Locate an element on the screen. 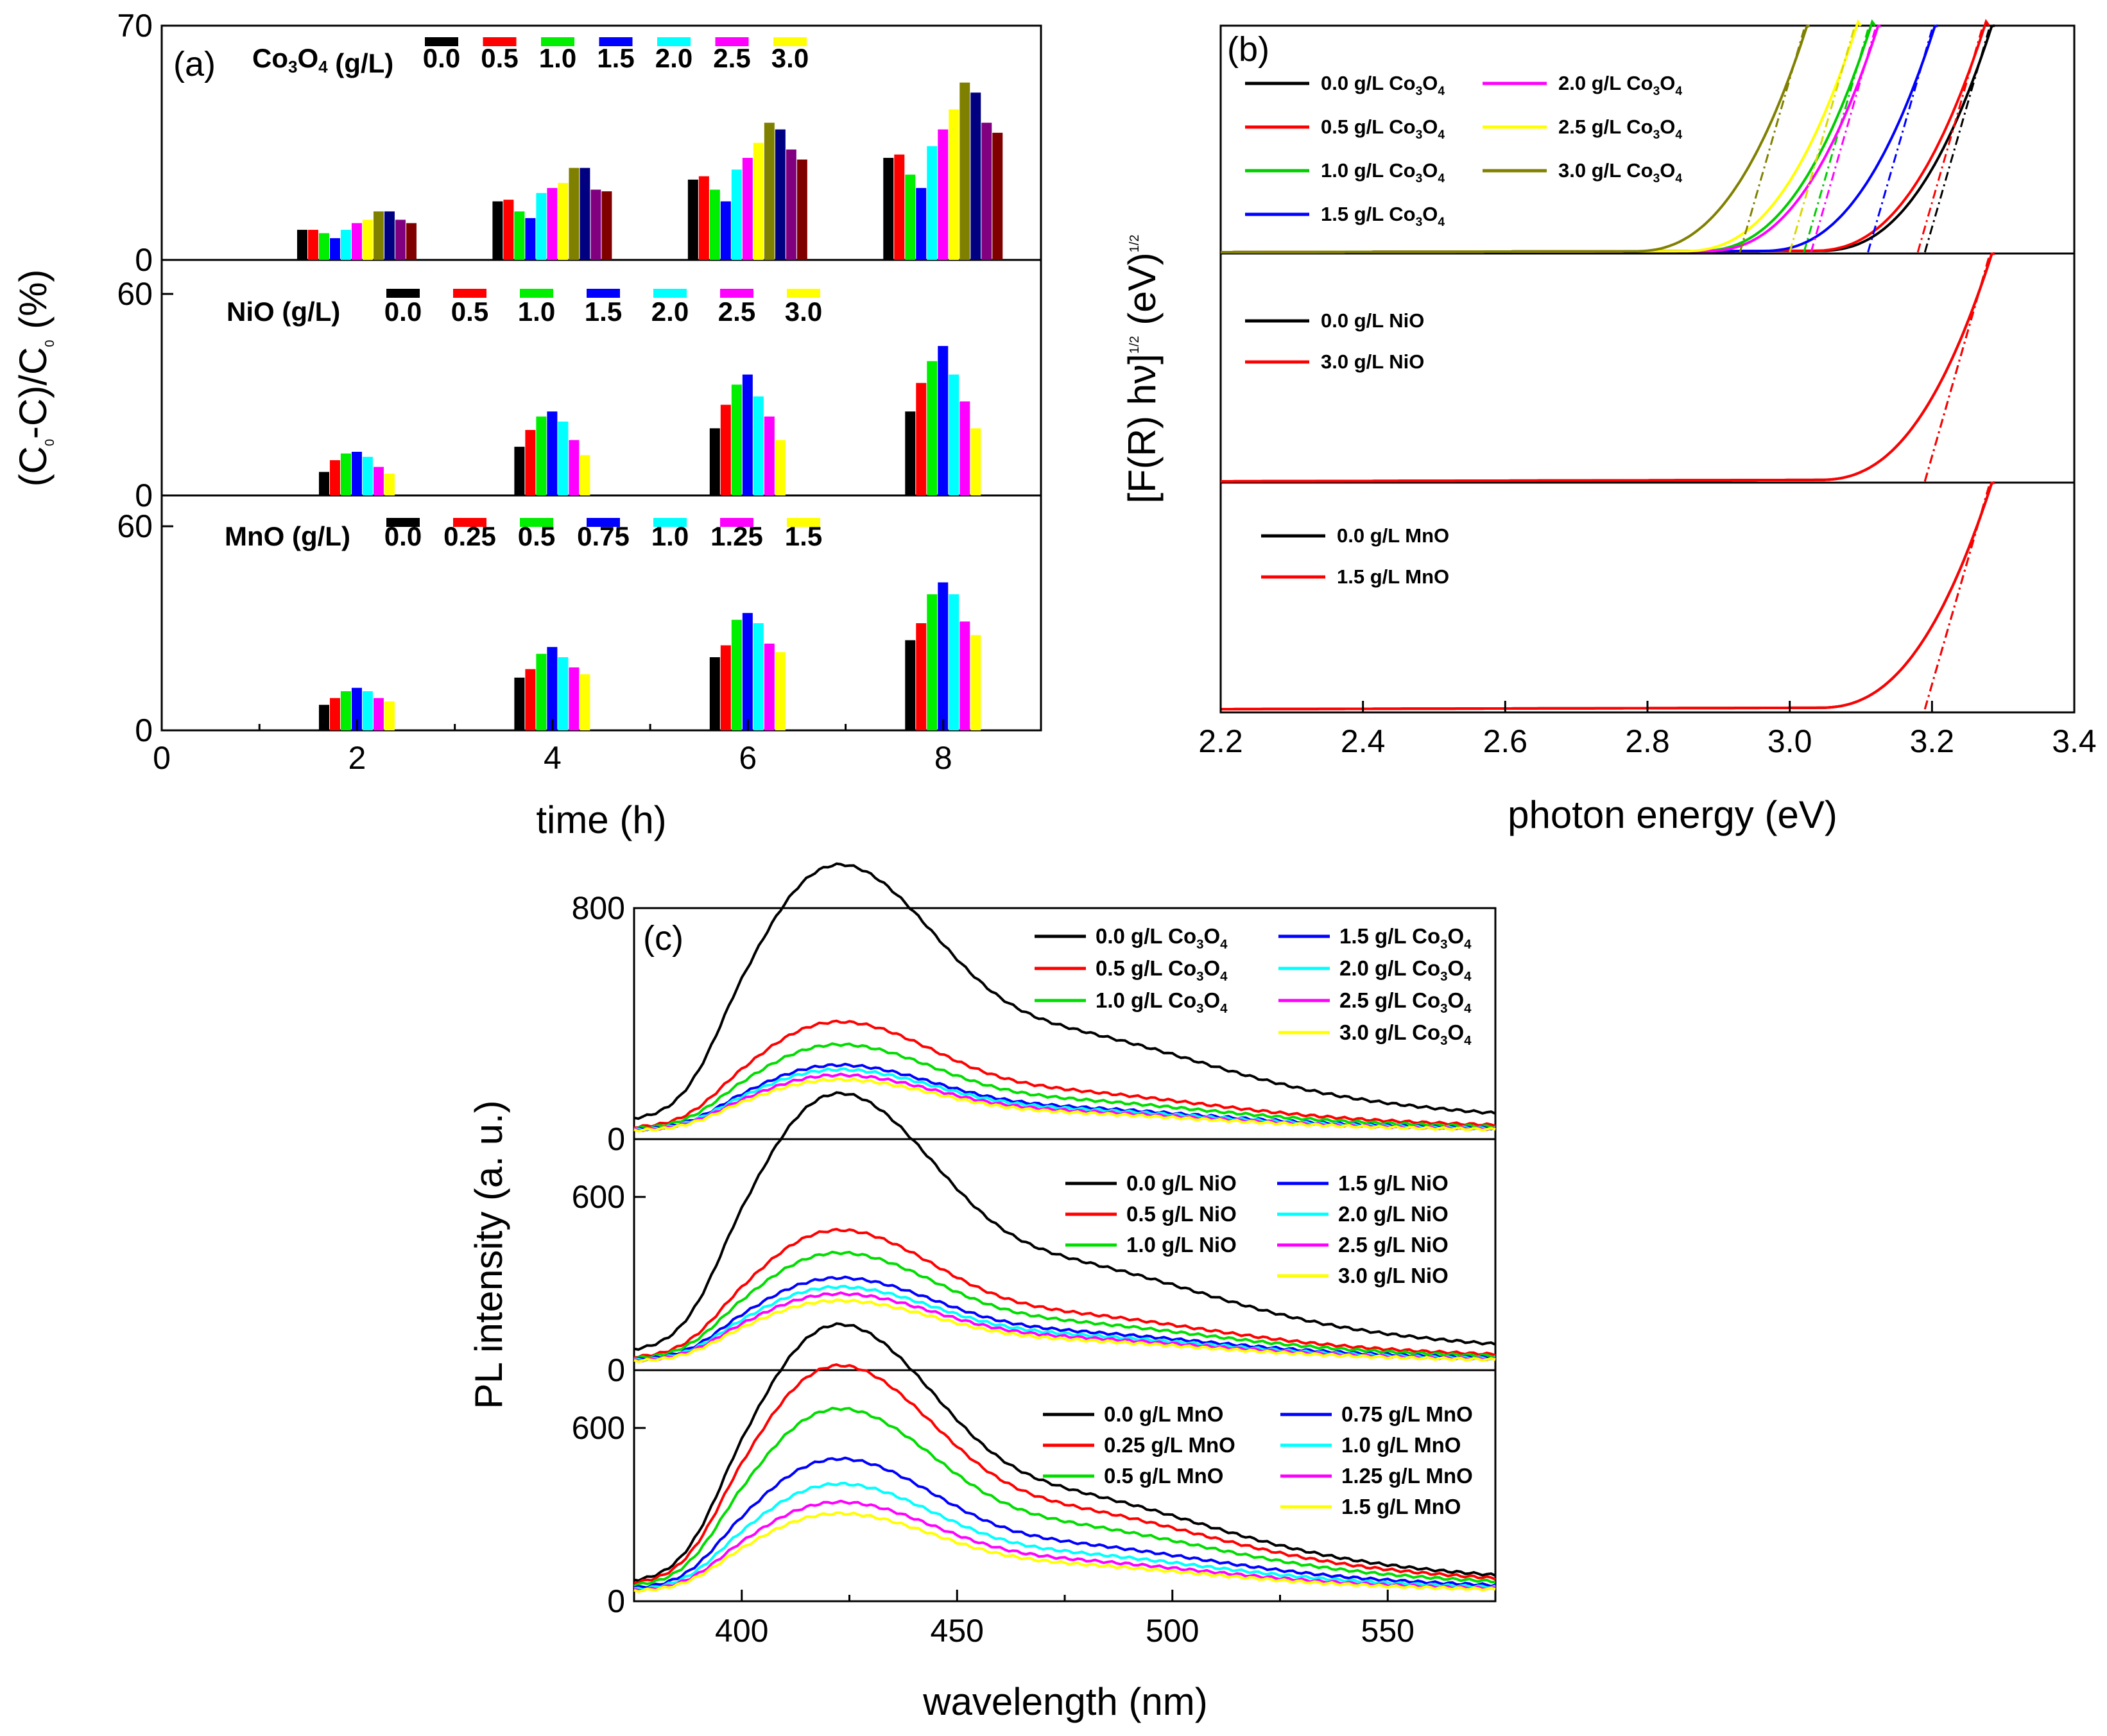 This screenshot has height=1736, width=2107. b-xtick-label: 3.2 is located at coordinates (1932, 741).